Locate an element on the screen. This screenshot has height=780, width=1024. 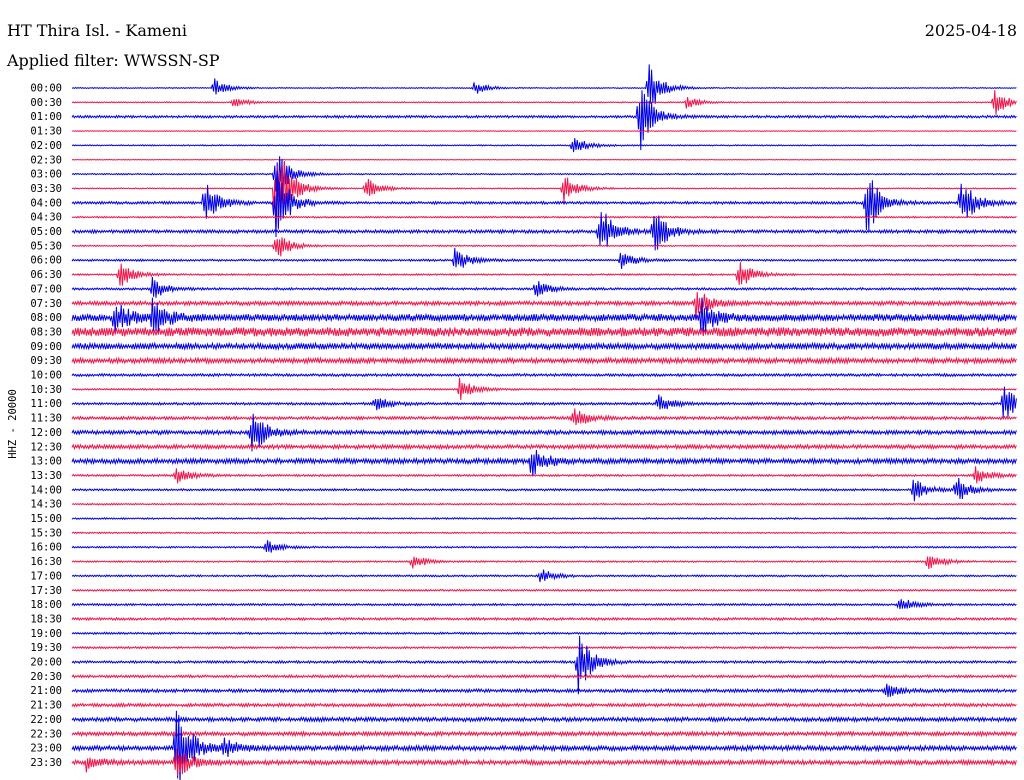
time-tick-label: 05:00 is located at coordinates (46, 232).